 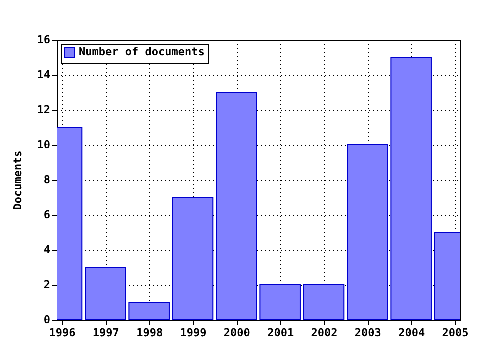 What do you see at coordinates (368, 333) in the screenshot?
I see `x-tick-label: 2003` at bounding box center [368, 333].